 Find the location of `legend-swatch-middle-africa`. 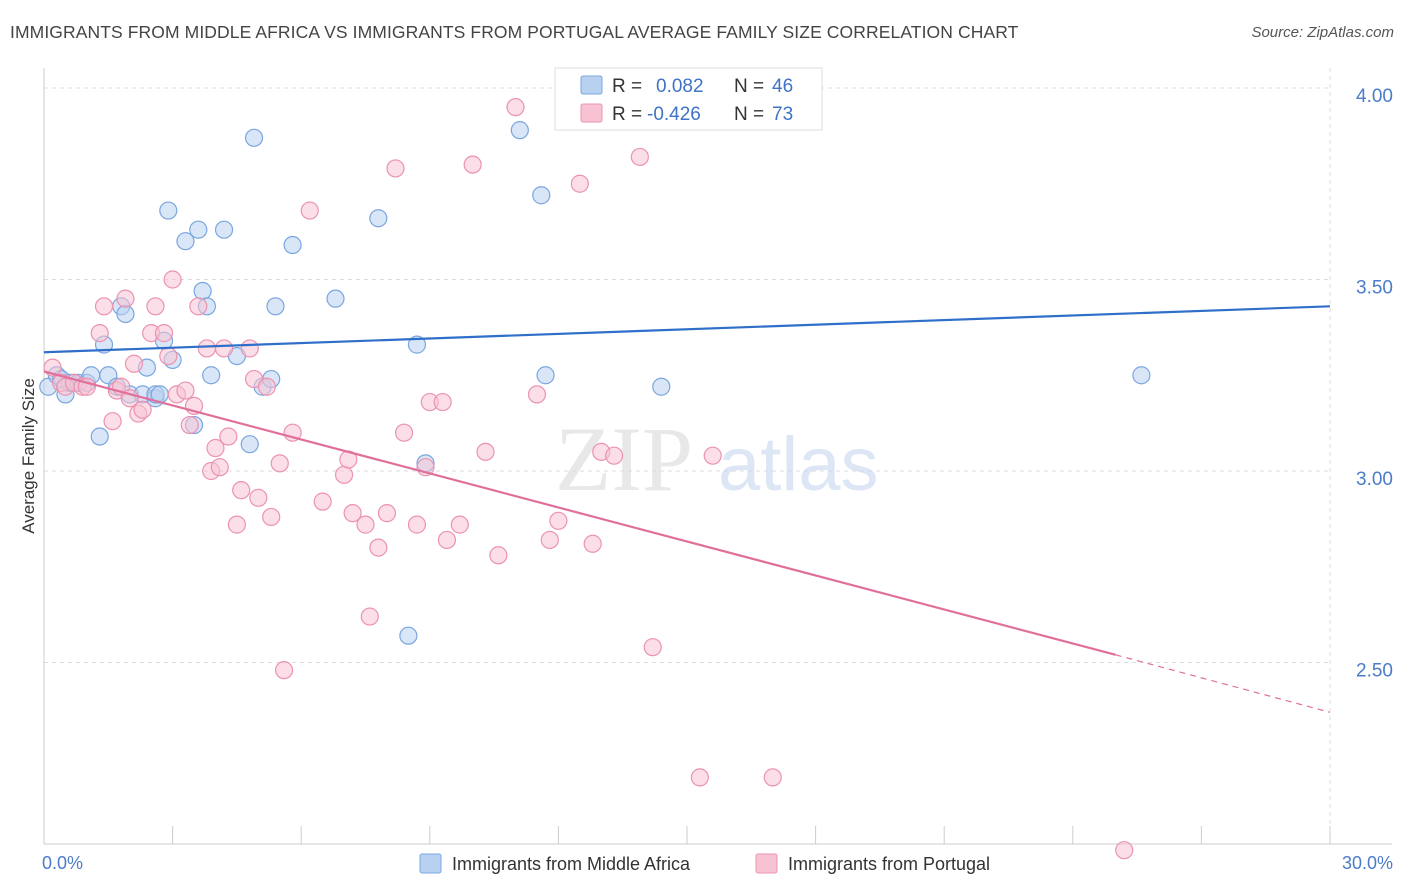

legend-swatch-middle-africa is located at coordinates (430, 863).